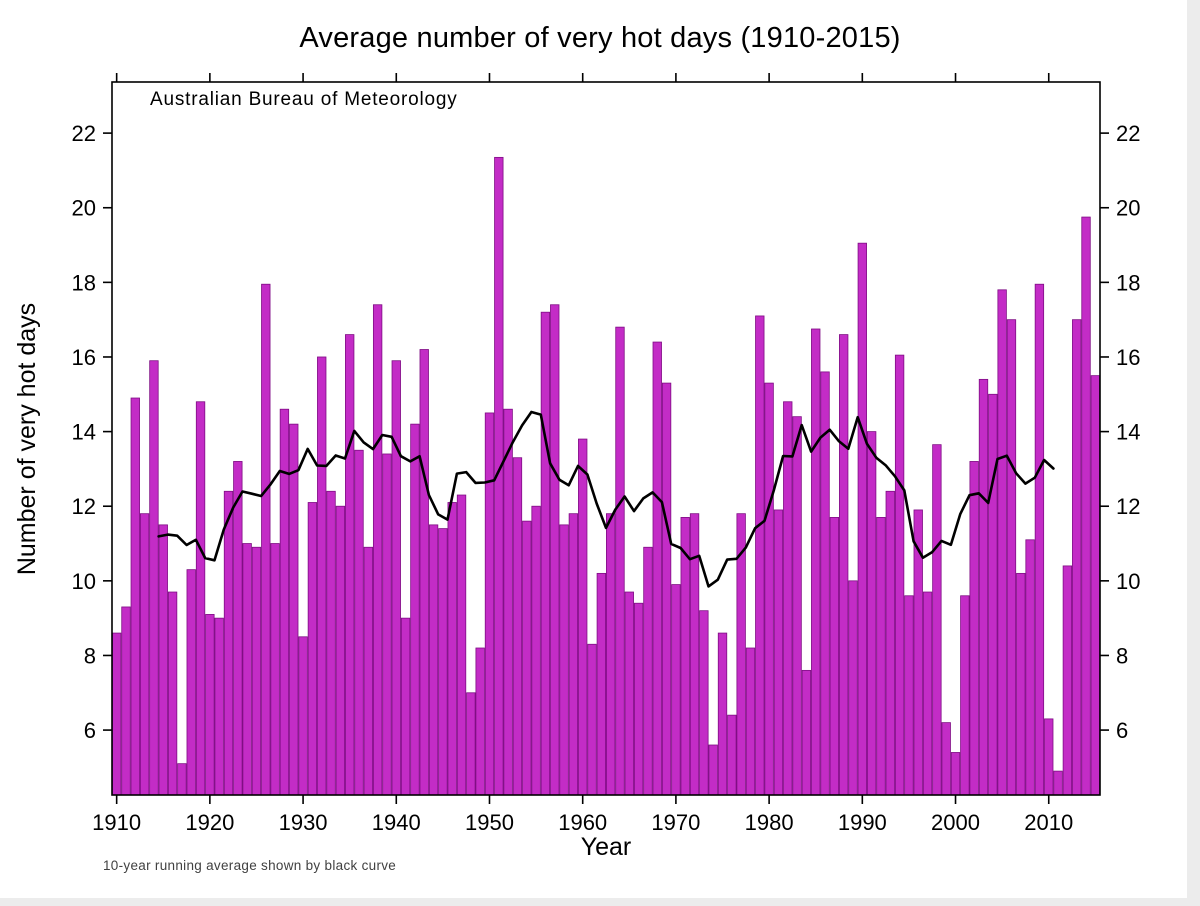 Image resolution: width=1200 pixels, height=906 pixels. Describe the element at coordinates (955, 822) in the screenshot. I see `x-tick-label: 2000` at that location.